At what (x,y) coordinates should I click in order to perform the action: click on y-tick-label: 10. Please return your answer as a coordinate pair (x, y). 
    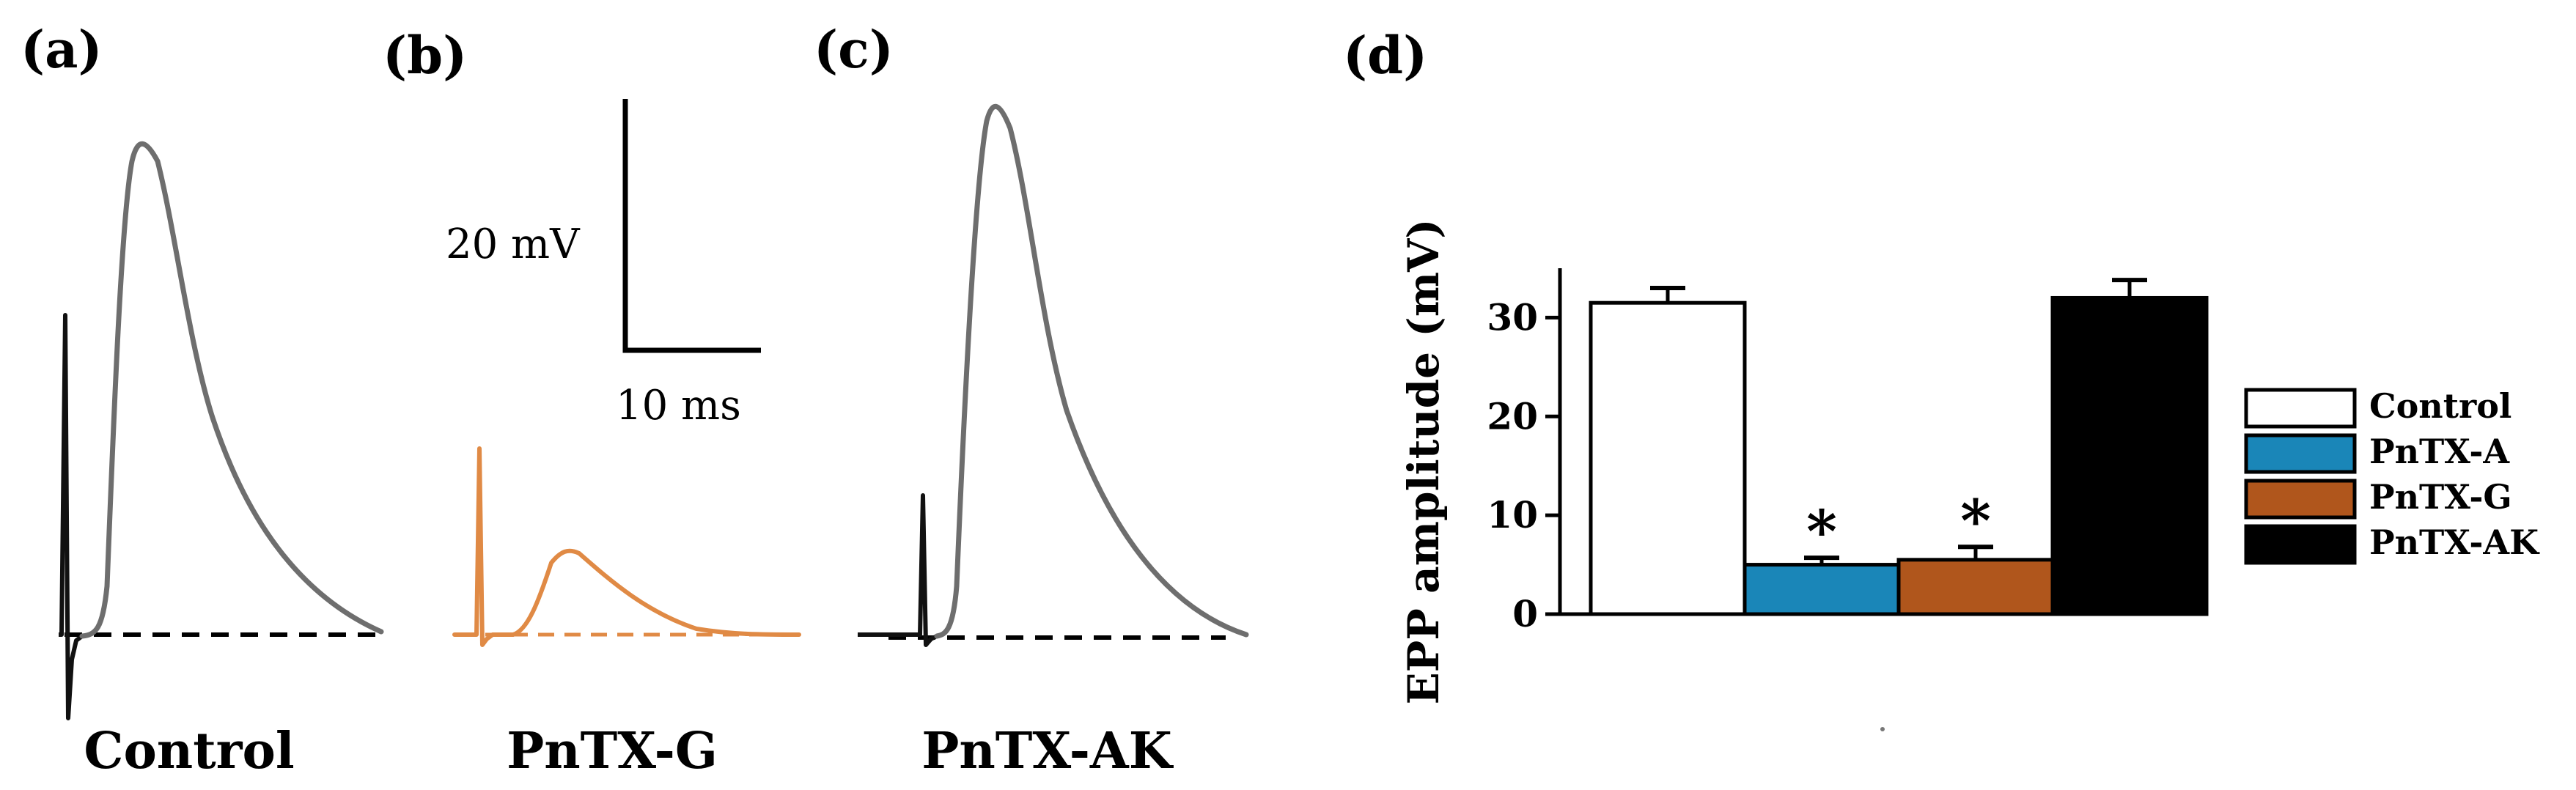
    Looking at the image, I should click on (1512, 514).